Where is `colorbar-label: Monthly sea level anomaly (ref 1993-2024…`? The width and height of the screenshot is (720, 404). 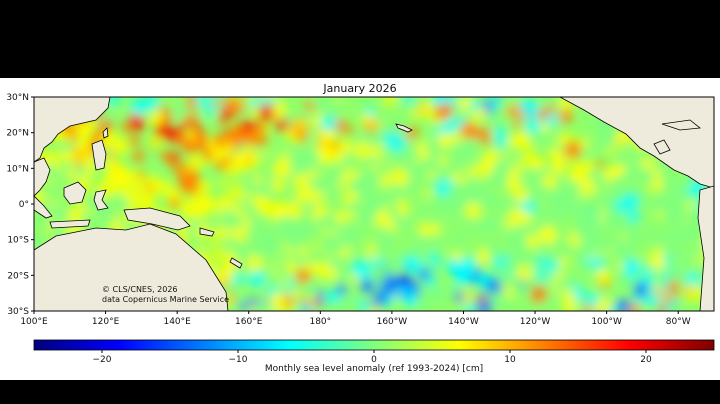
colorbar-label: Monthly sea level anomaly (ref 1993-2024… is located at coordinates (374, 369).